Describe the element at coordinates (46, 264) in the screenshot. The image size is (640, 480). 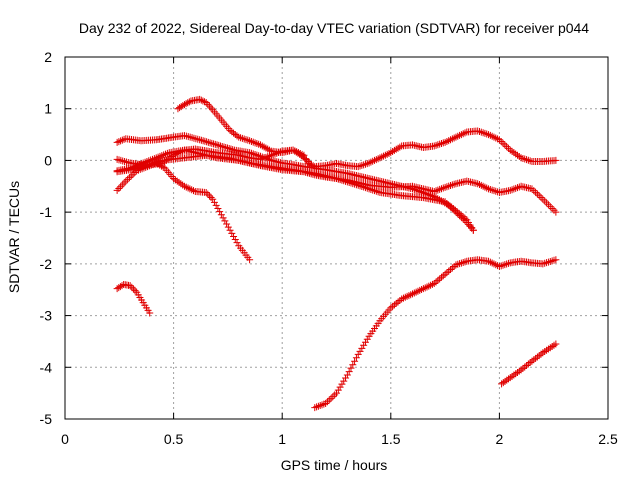
I see `y-tick-label: -2` at that location.